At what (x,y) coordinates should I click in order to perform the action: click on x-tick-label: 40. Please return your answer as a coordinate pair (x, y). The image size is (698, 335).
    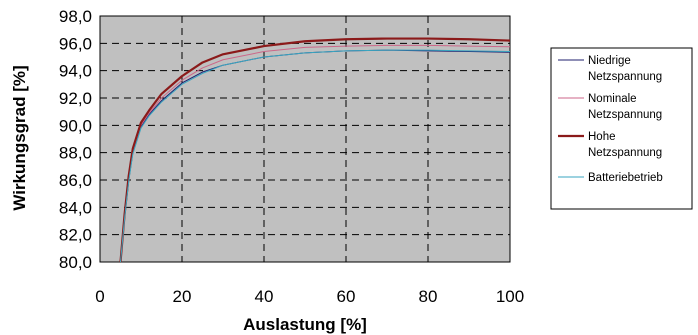
    Looking at the image, I should click on (264, 296).